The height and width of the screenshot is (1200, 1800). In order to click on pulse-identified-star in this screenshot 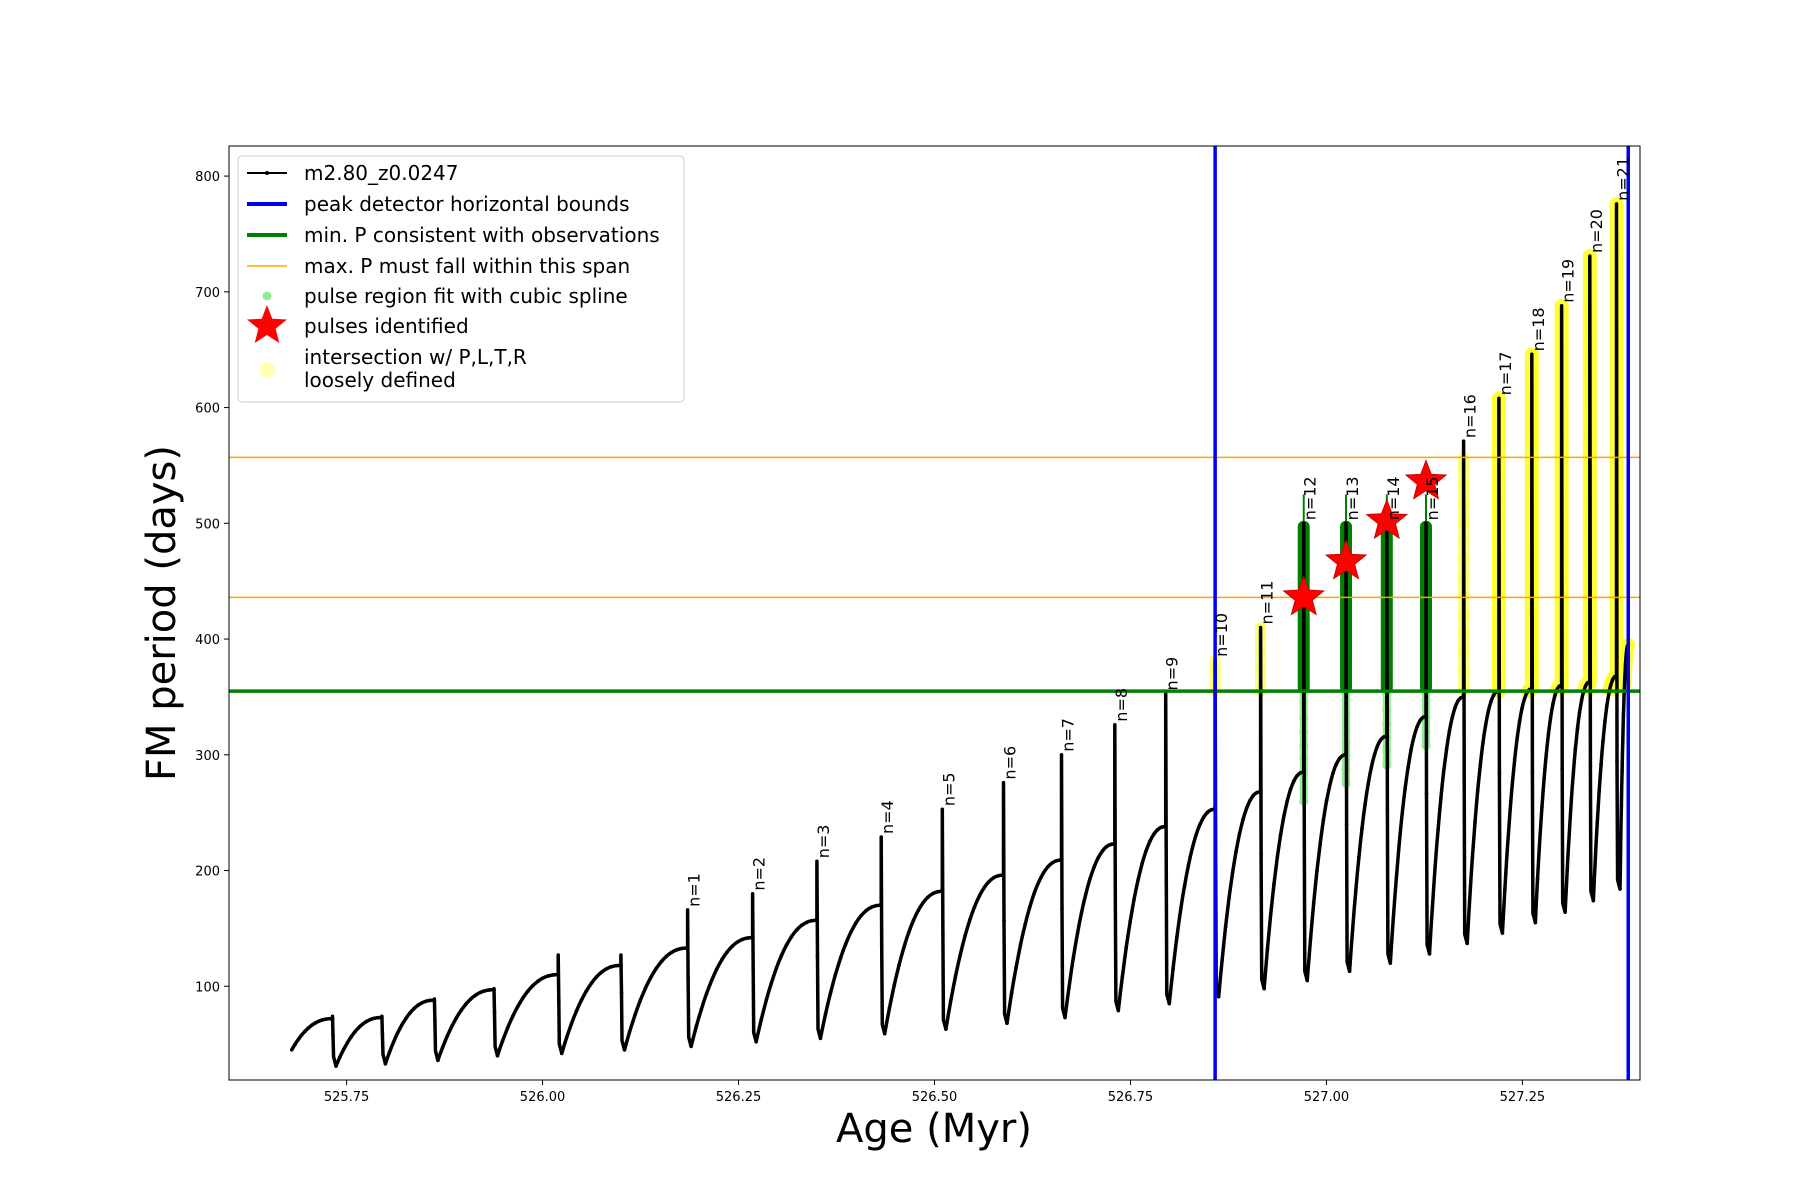, I will do `click(1426, 479)`.